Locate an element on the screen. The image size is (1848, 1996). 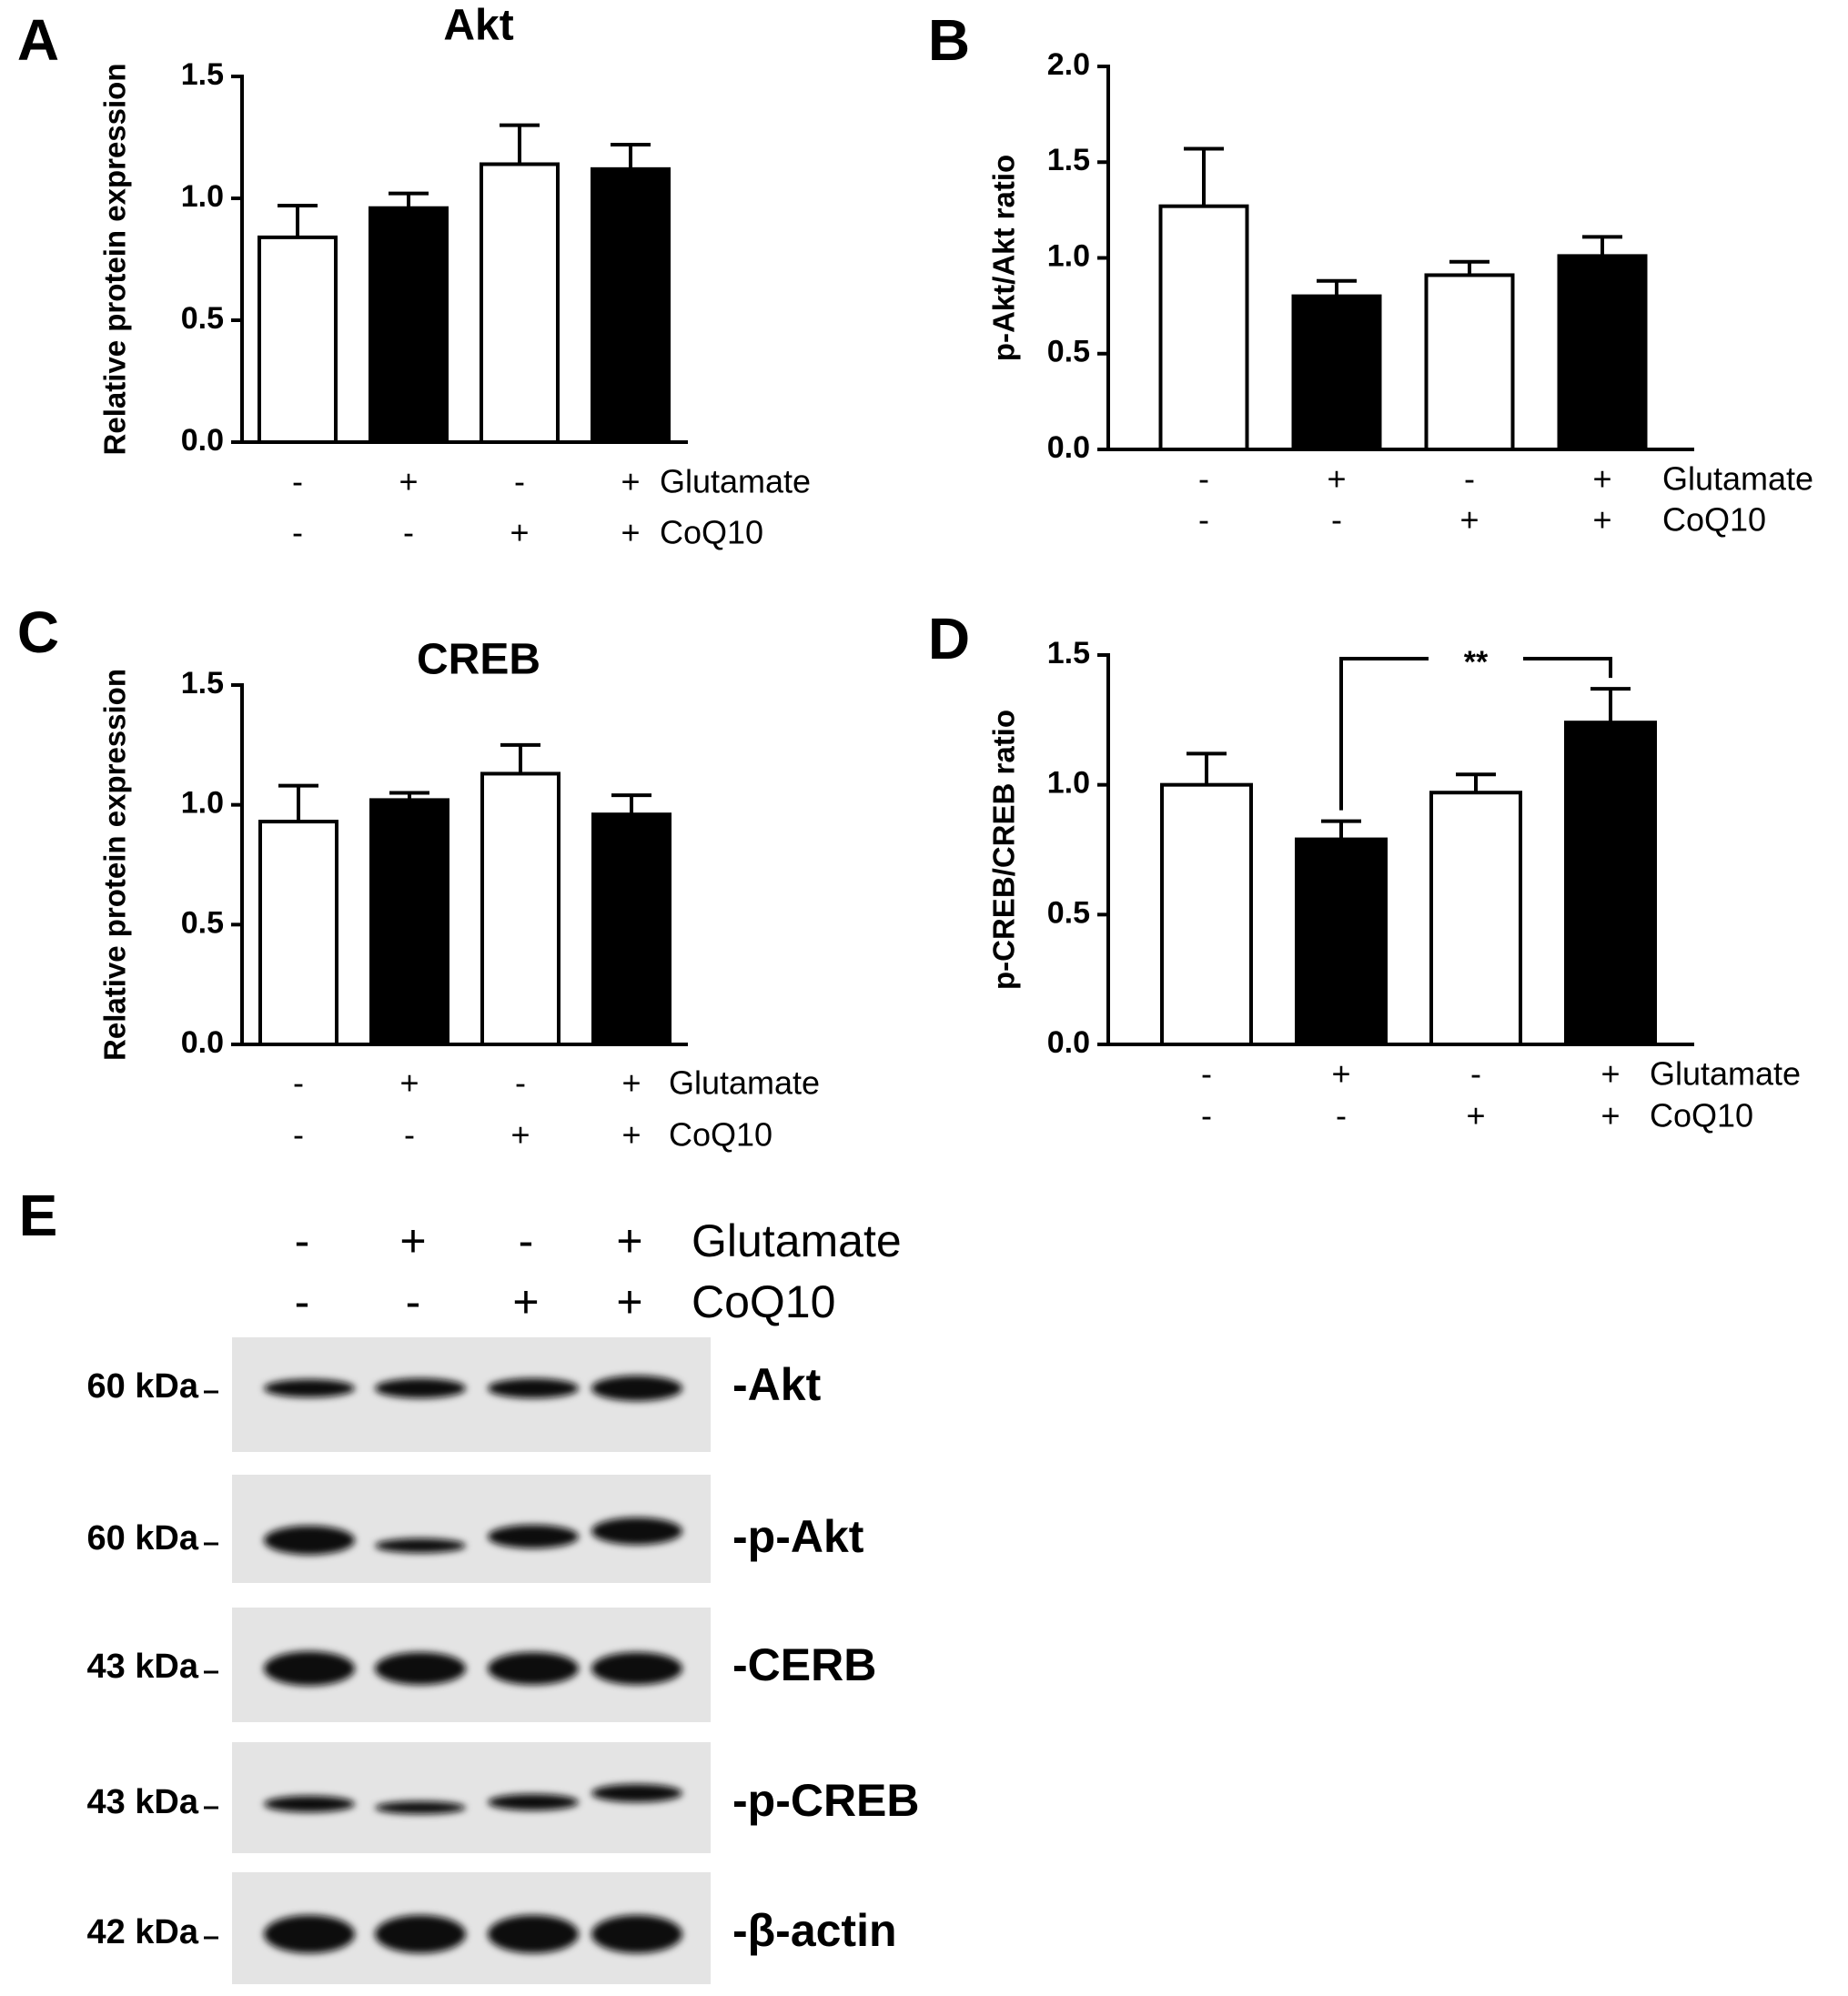
significance-label: ** is located at coordinates (1476, 662).